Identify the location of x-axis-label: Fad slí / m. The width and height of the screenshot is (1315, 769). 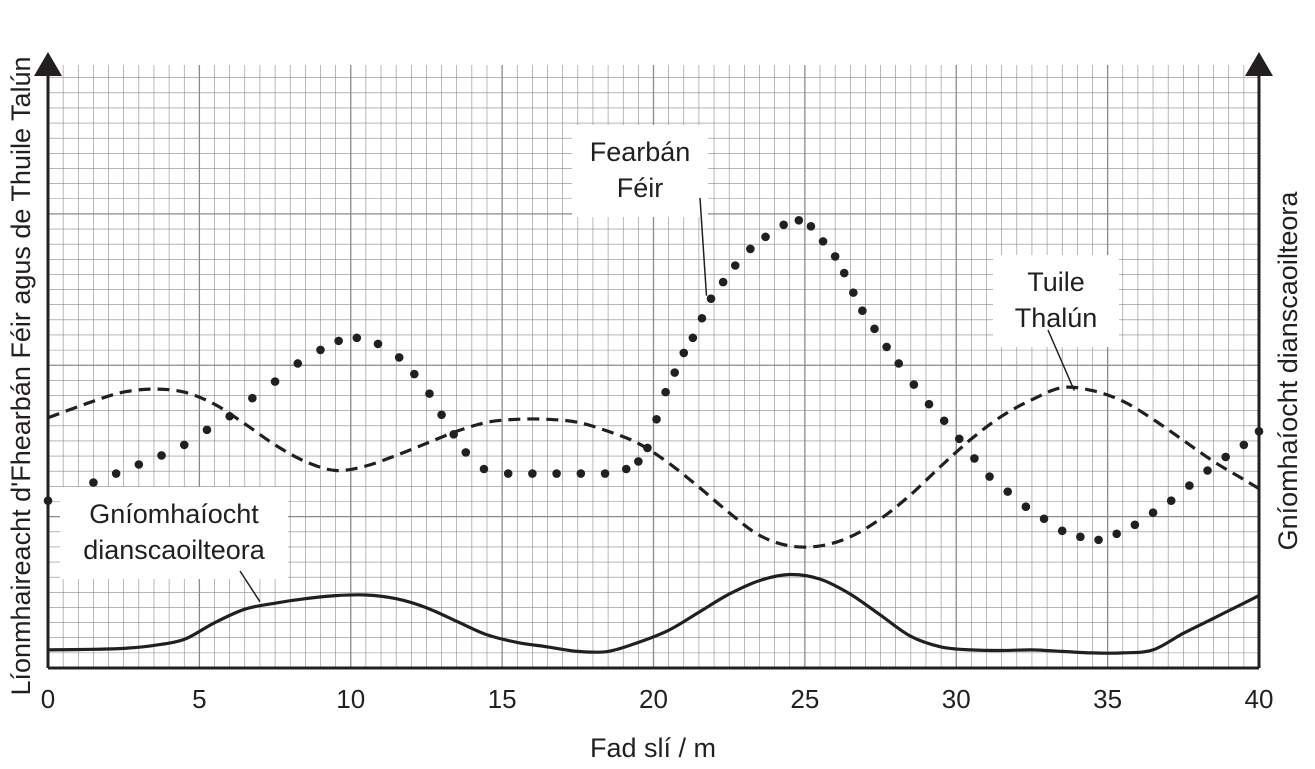
(653, 748).